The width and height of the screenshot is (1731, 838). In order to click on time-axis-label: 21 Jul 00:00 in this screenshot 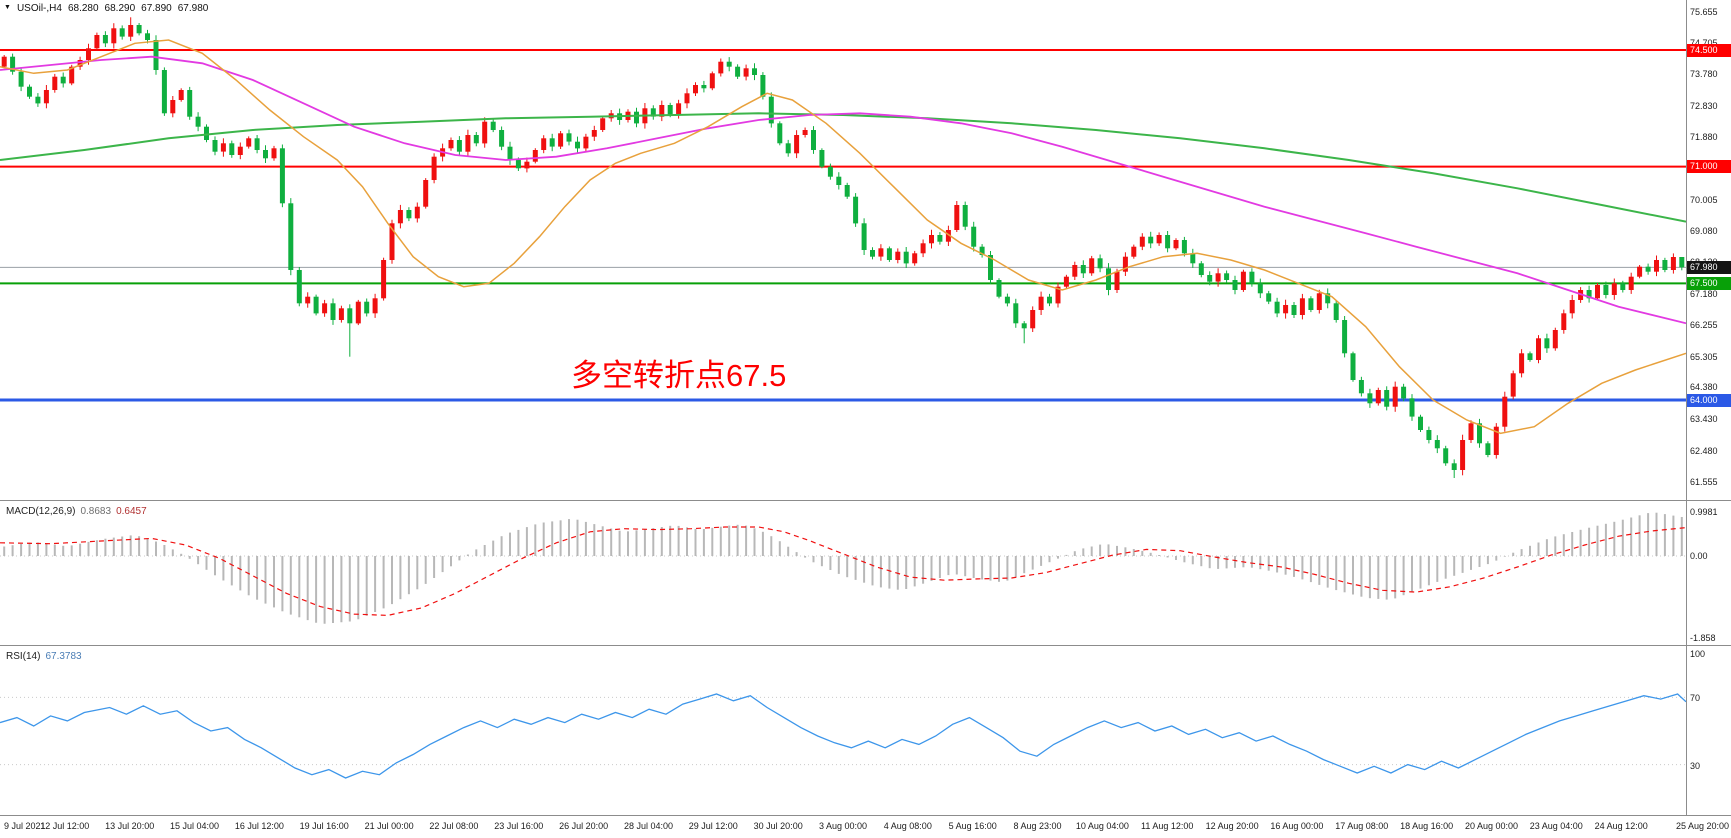, I will do `click(389, 826)`.